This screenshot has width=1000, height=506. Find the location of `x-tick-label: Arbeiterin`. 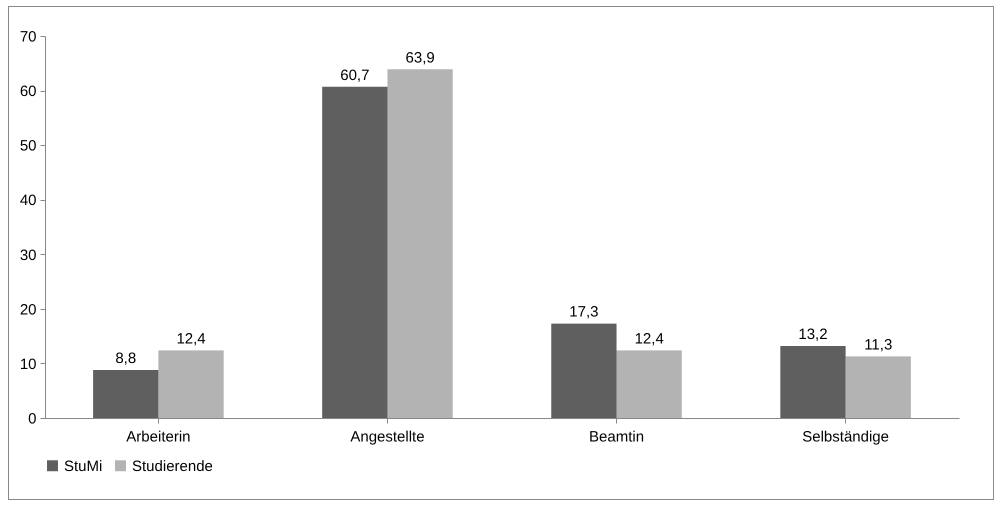

x-tick-label: Arbeiterin is located at coordinates (158, 437).